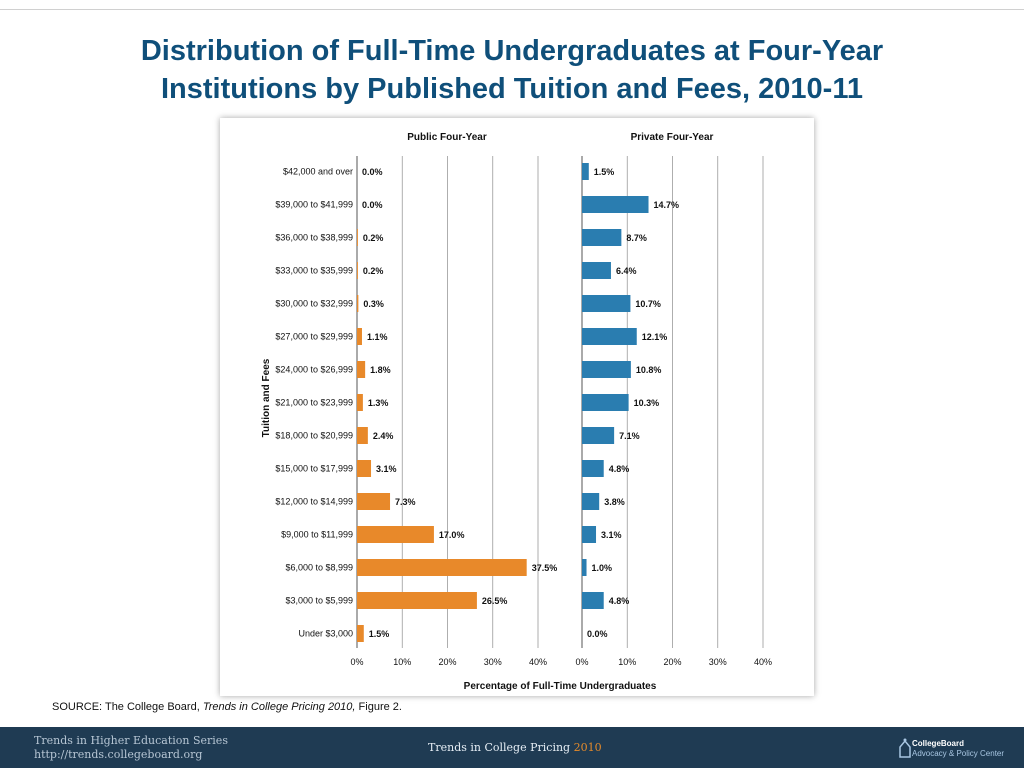 This screenshot has height=768, width=1024. What do you see at coordinates (325, 634) in the screenshot?
I see `category-label: Under $3,000` at bounding box center [325, 634].